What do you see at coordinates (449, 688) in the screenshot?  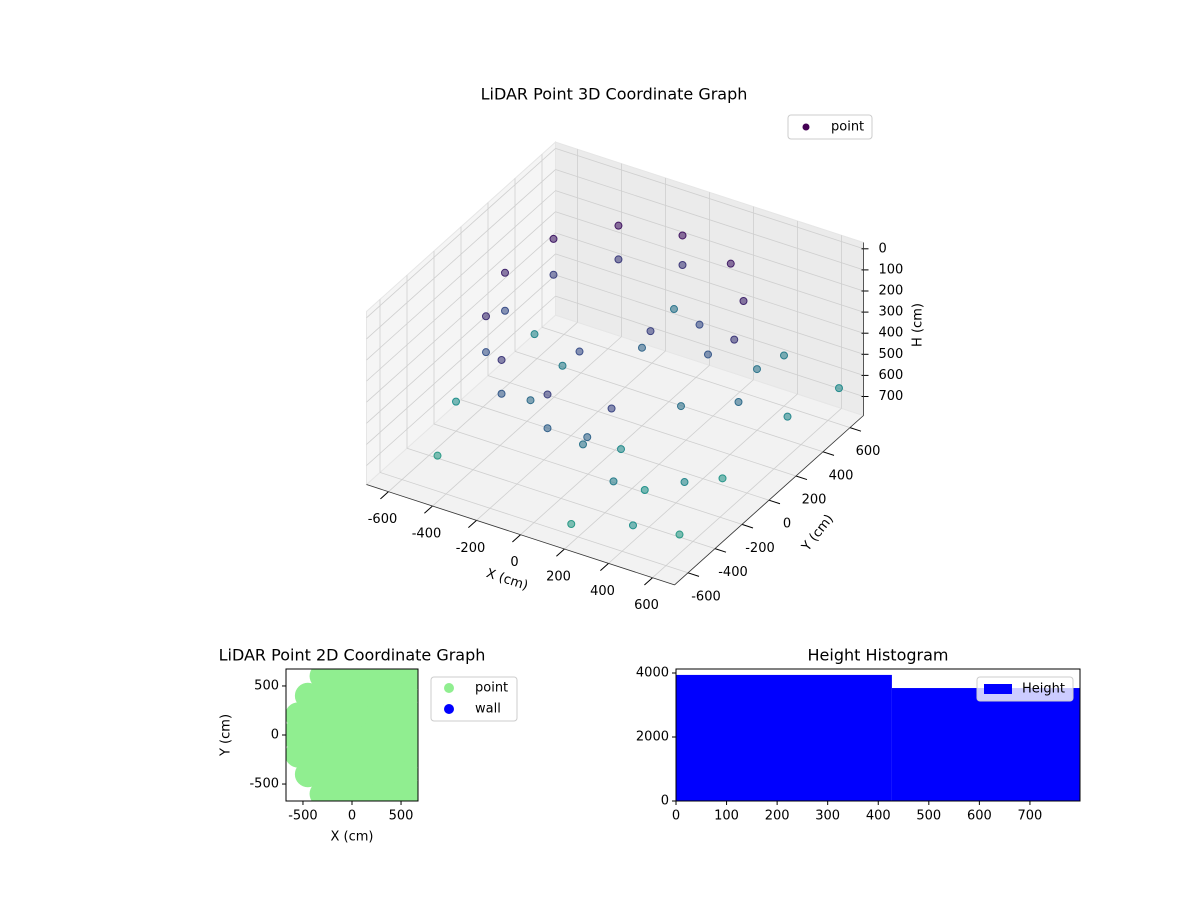 I see `legend-marker` at bounding box center [449, 688].